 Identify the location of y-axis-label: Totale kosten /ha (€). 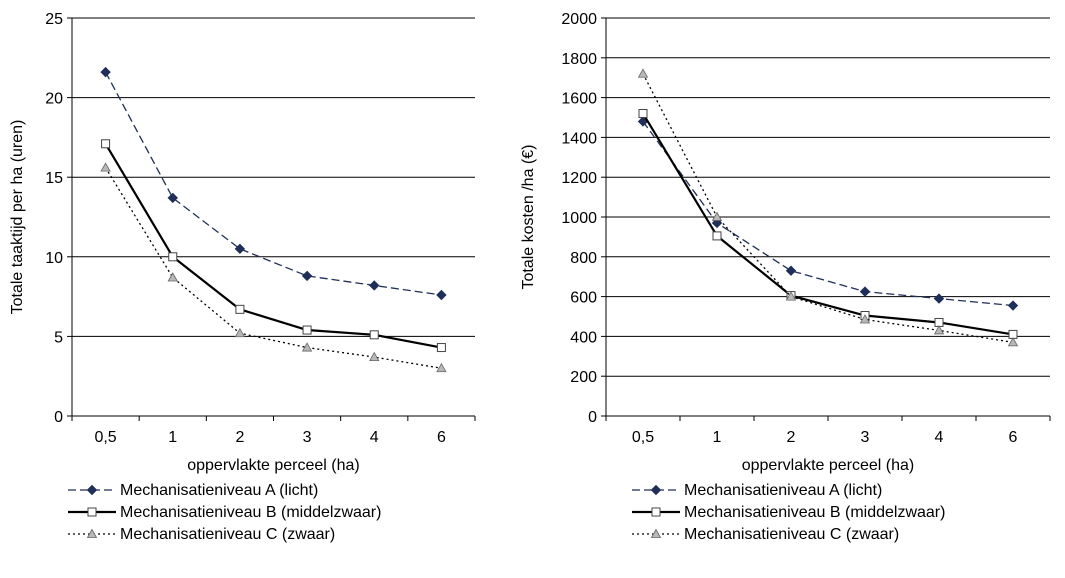
(528, 217).